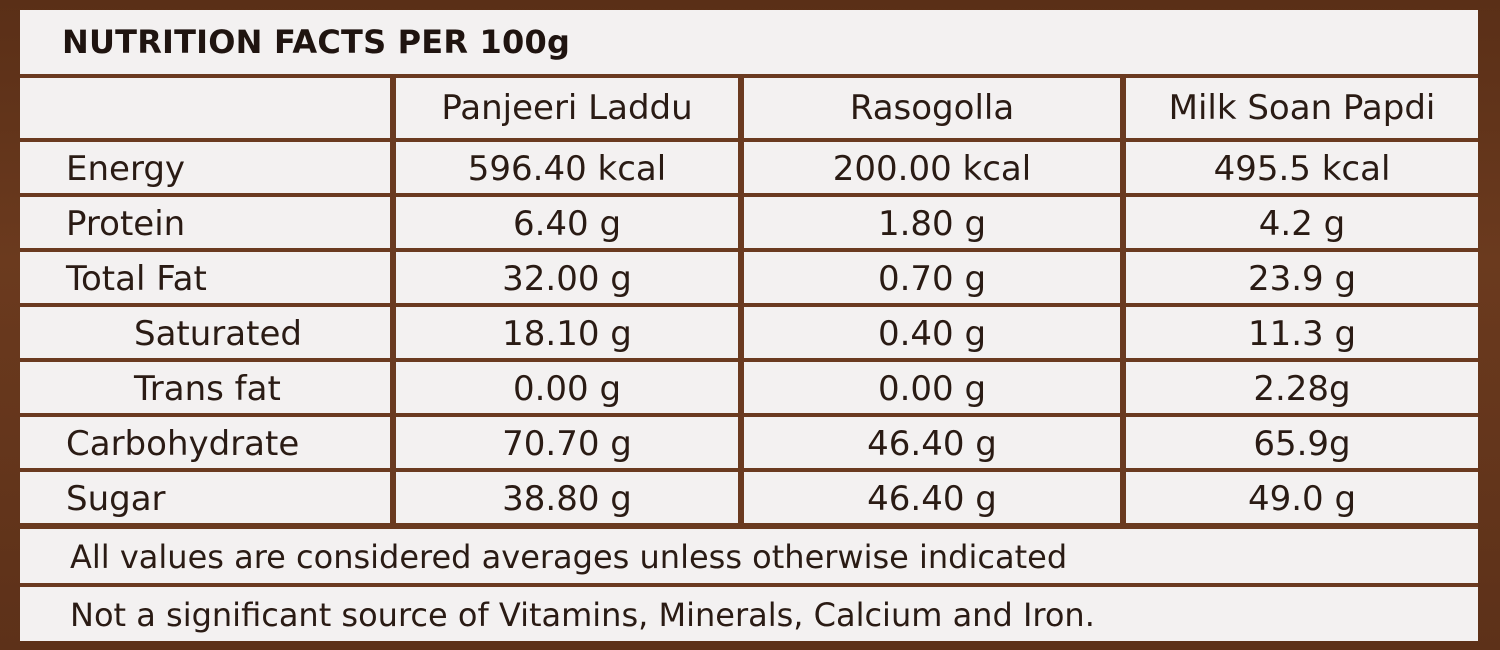  I want to click on nutrient-value: 6.40 g, so click(567, 222).